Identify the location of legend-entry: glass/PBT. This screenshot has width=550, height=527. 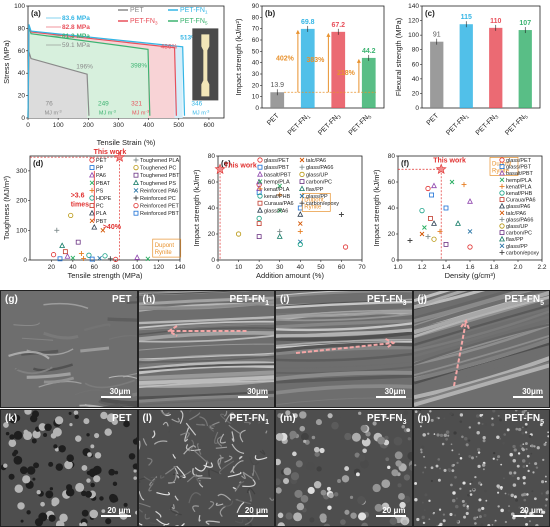
(277, 168).